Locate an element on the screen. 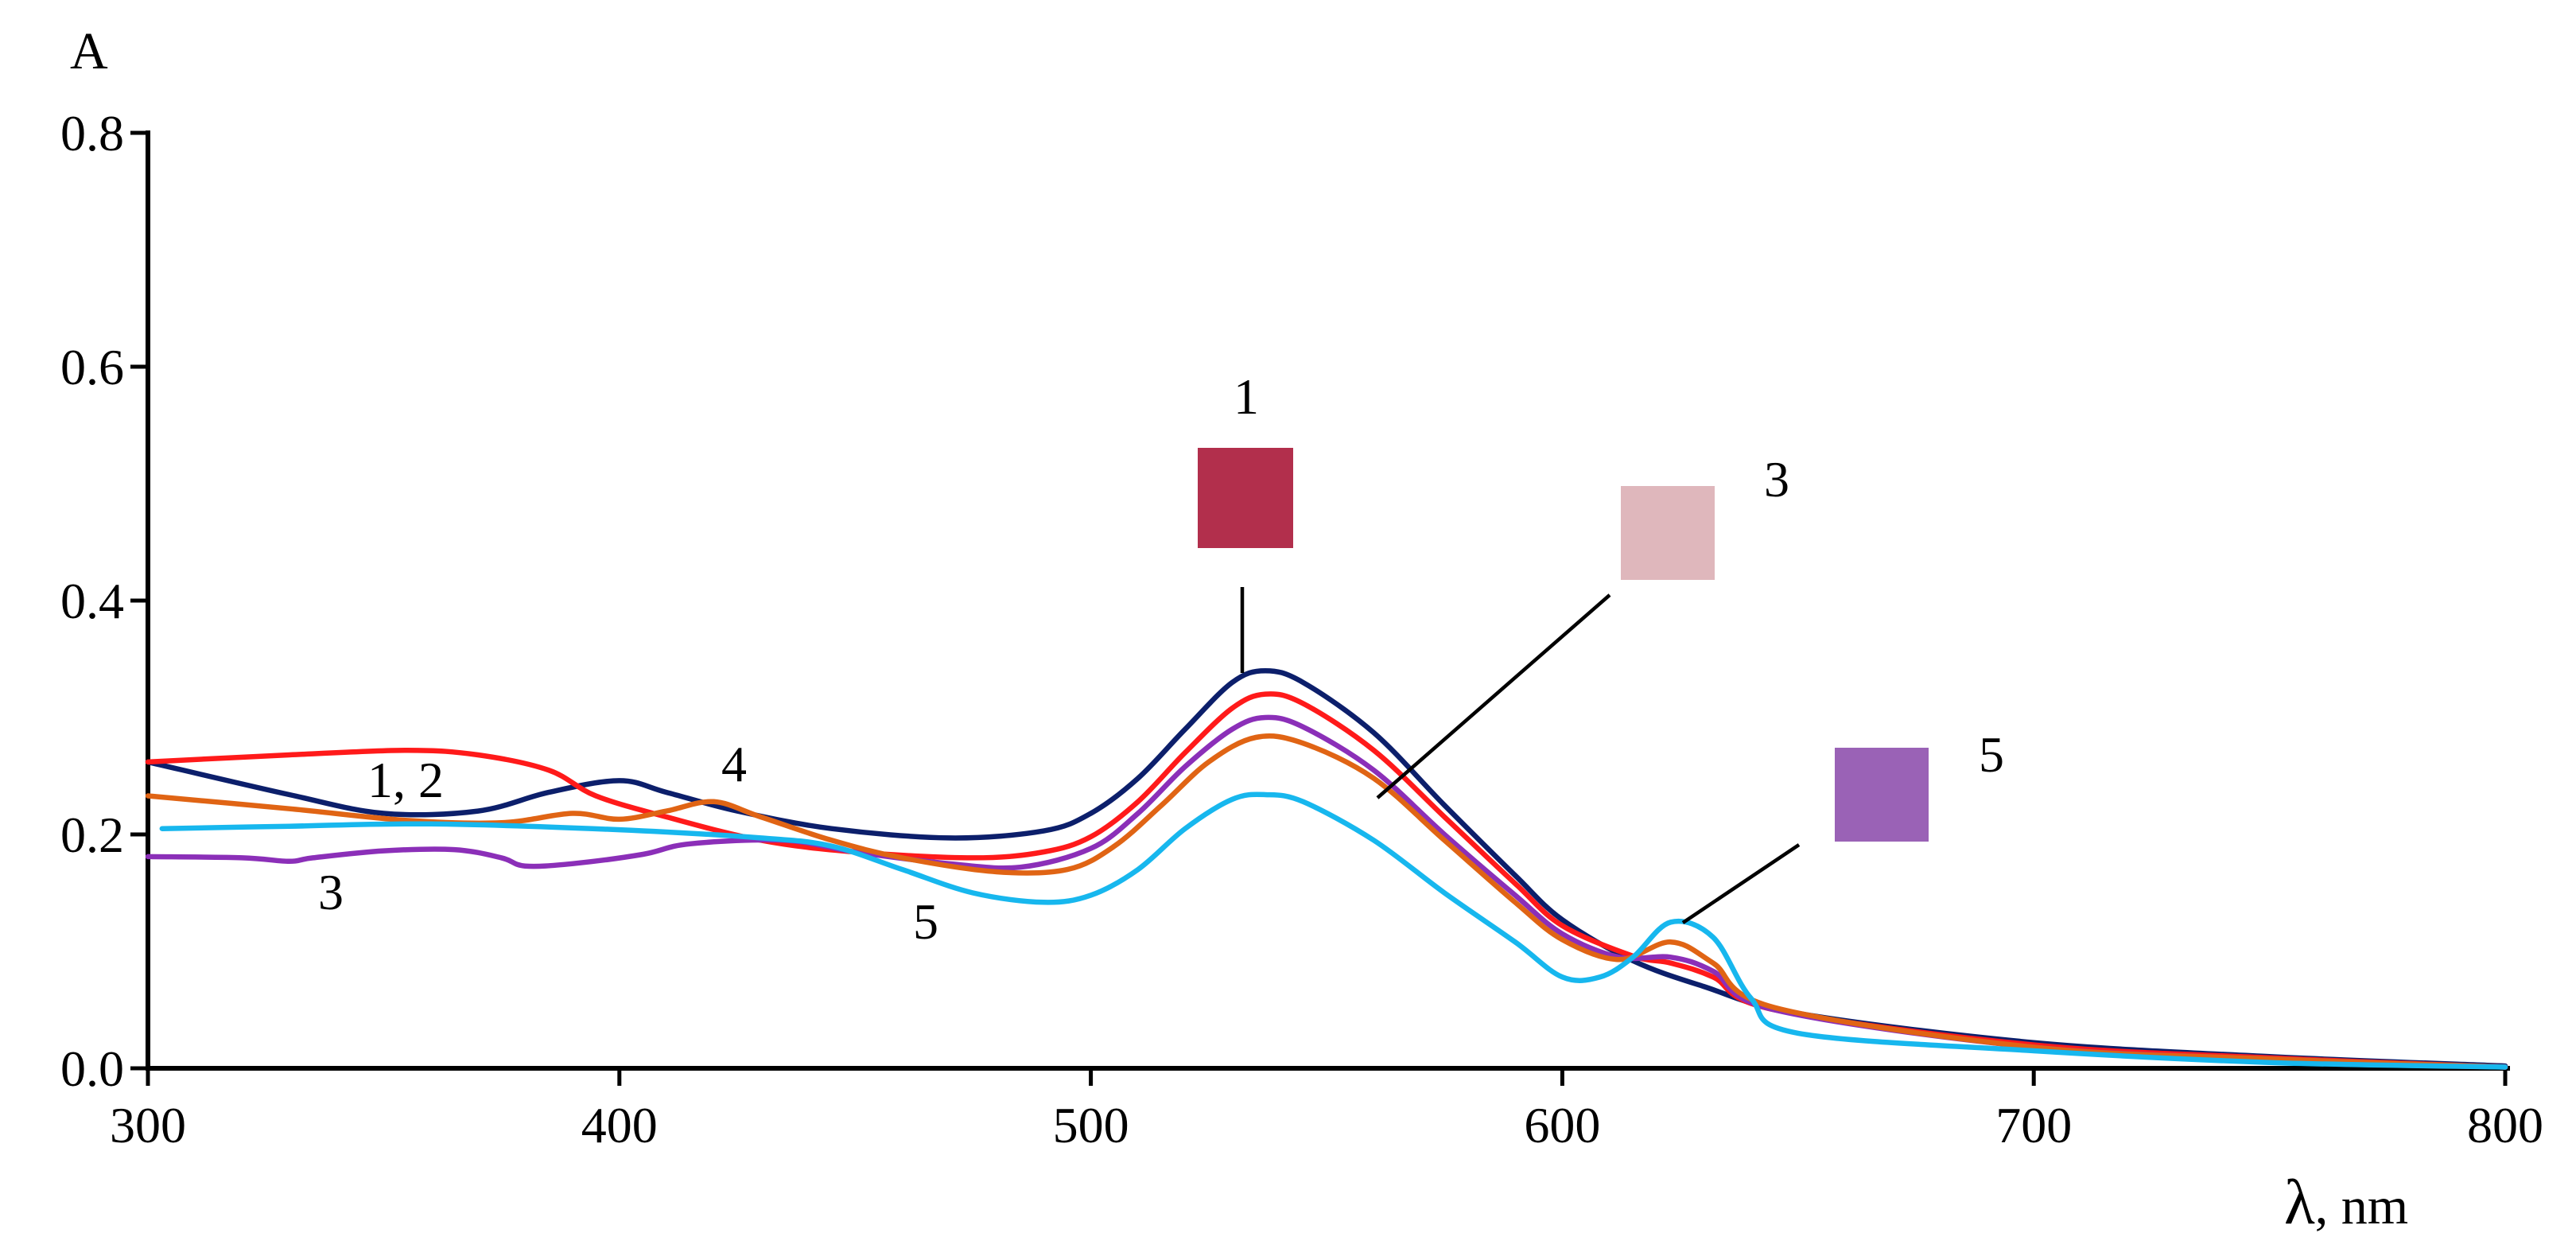  swatch-label-5: 5 is located at coordinates (1991, 754).